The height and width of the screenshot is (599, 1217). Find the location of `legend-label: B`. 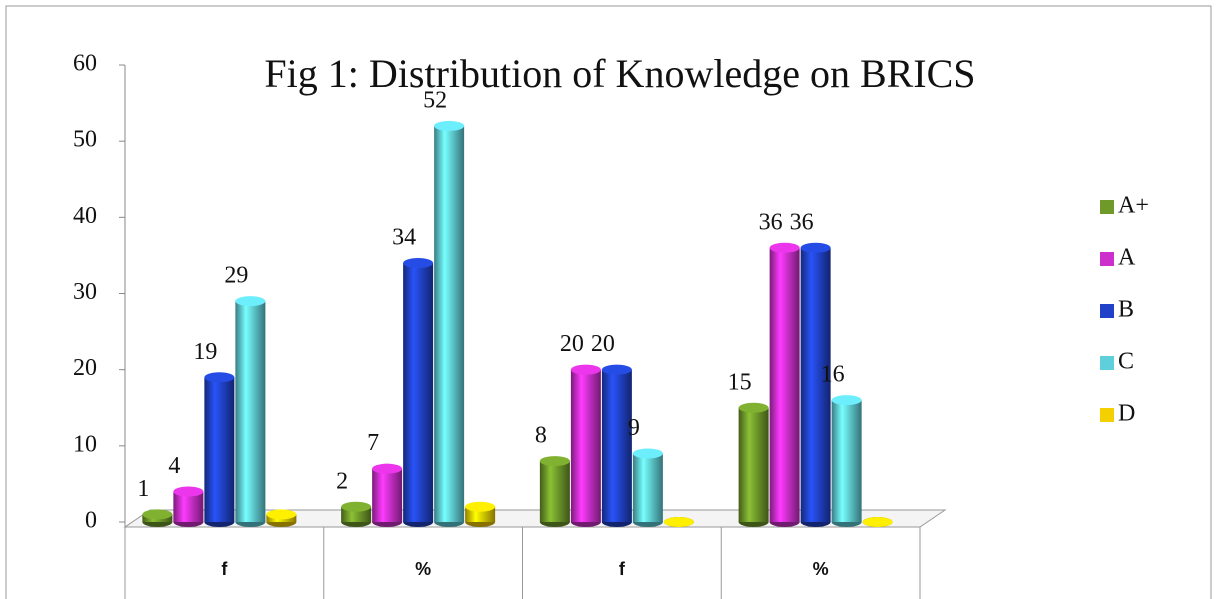

legend-label: B is located at coordinates (1126, 310).